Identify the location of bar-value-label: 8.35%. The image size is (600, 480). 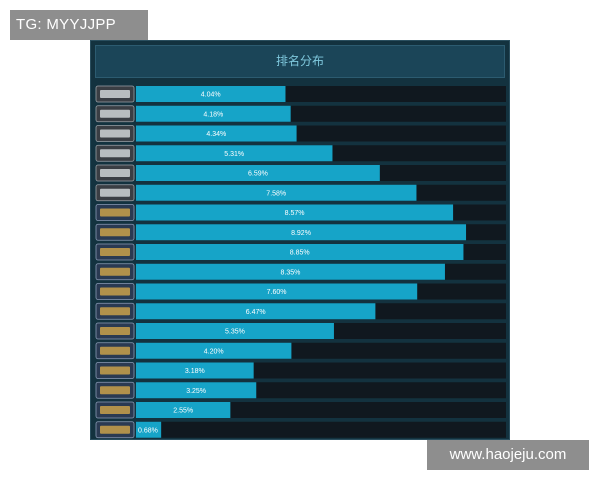
(291, 272).